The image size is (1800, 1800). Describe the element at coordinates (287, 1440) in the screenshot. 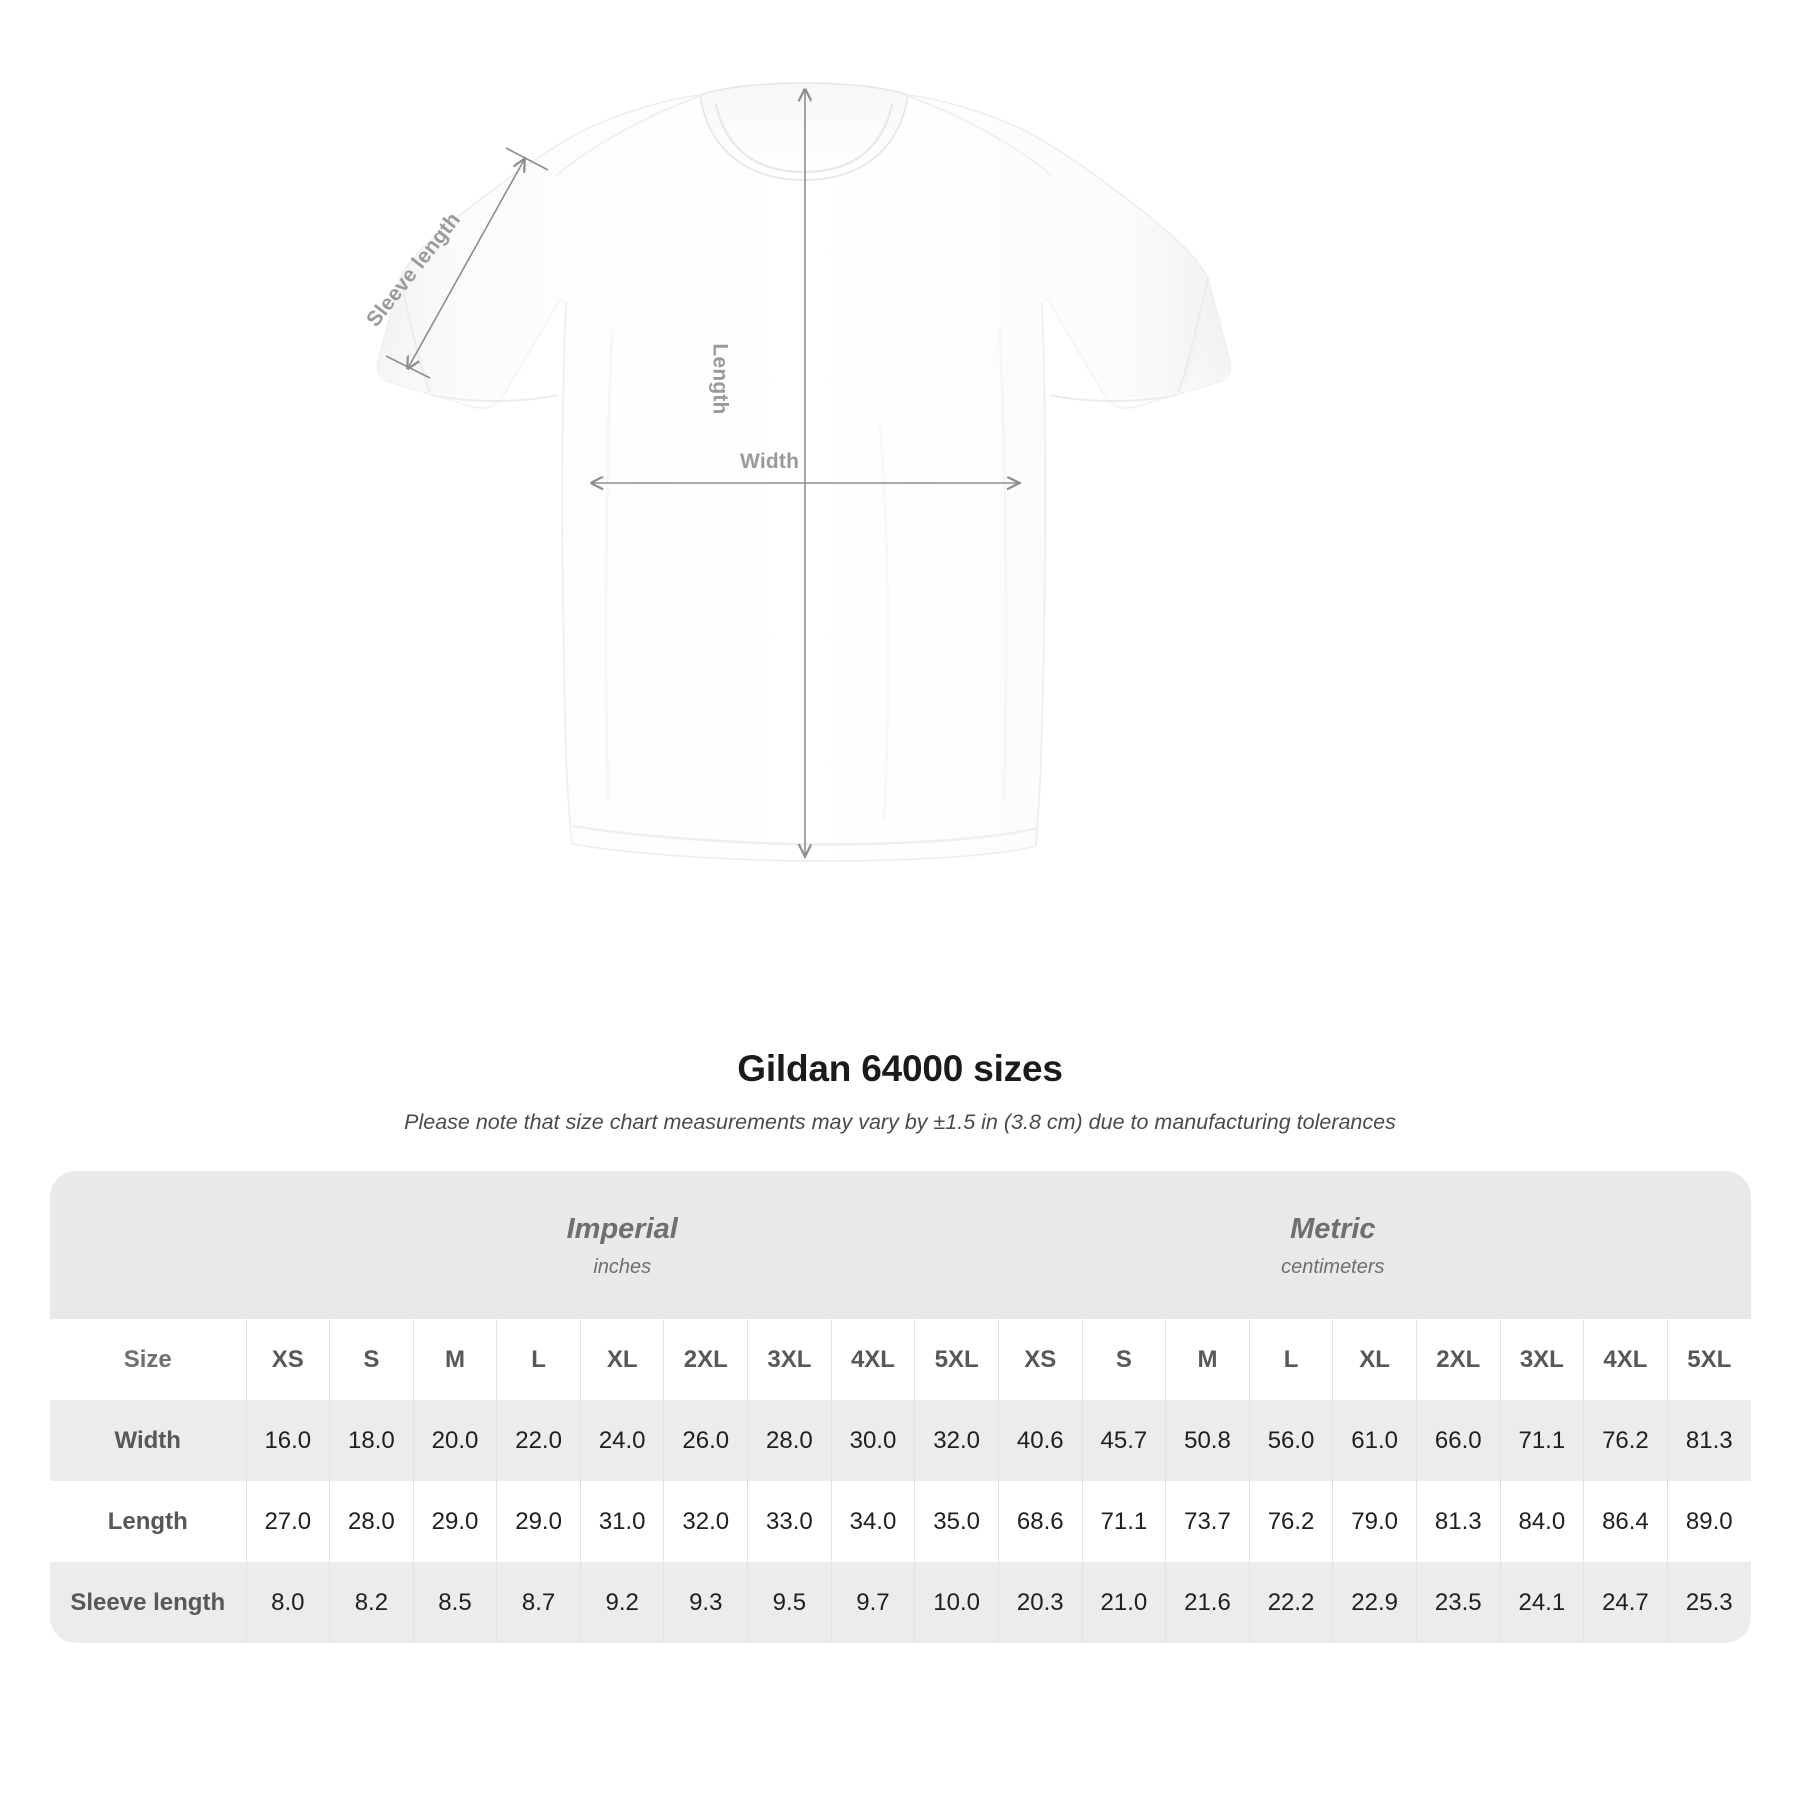

I see `width-imperial-0: 16.0` at that location.